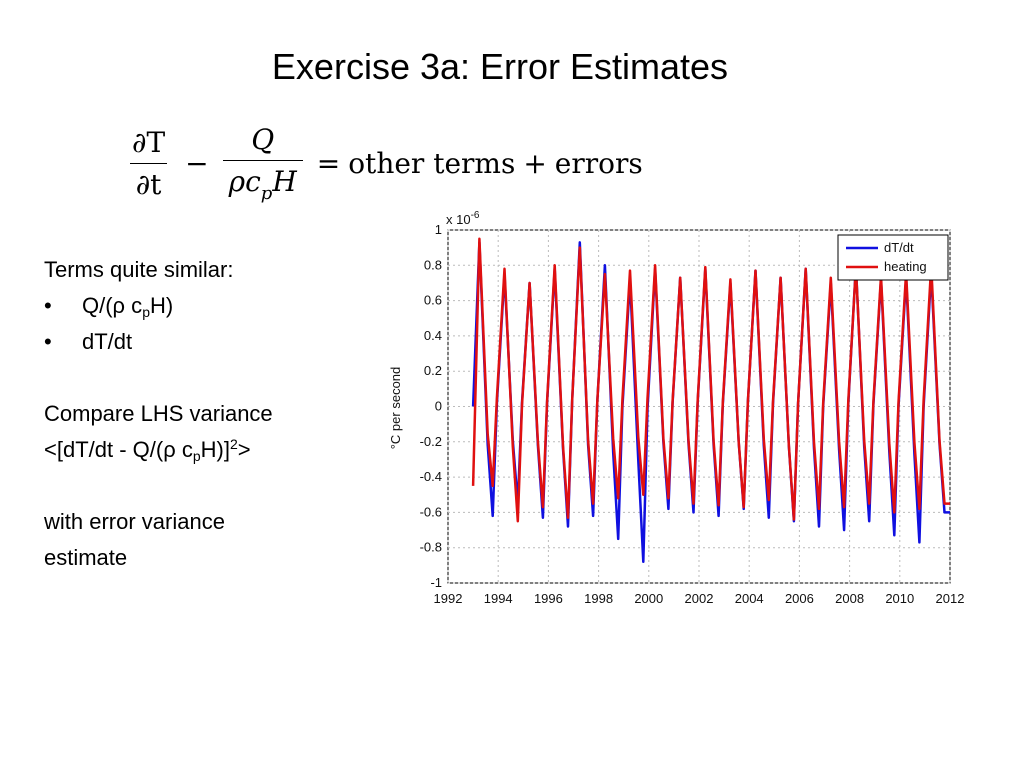  What do you see at coordinates (849, 598) in the screenshot?
I see `x-tick-label: 2008` at bounding box center [849, 598].